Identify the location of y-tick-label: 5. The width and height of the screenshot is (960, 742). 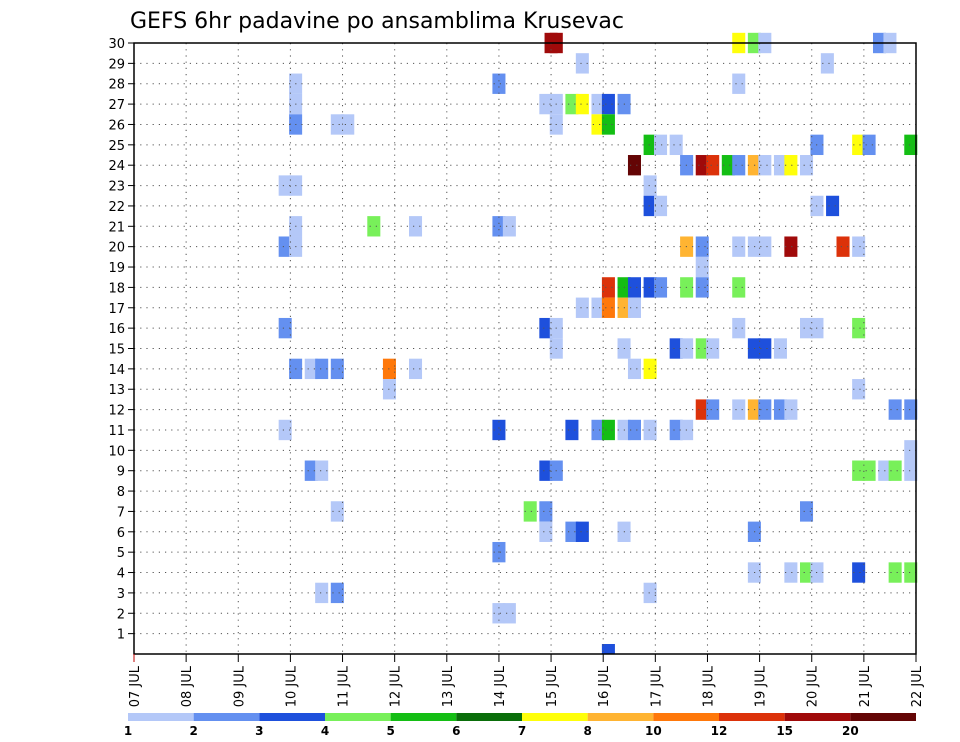
(121, 553).